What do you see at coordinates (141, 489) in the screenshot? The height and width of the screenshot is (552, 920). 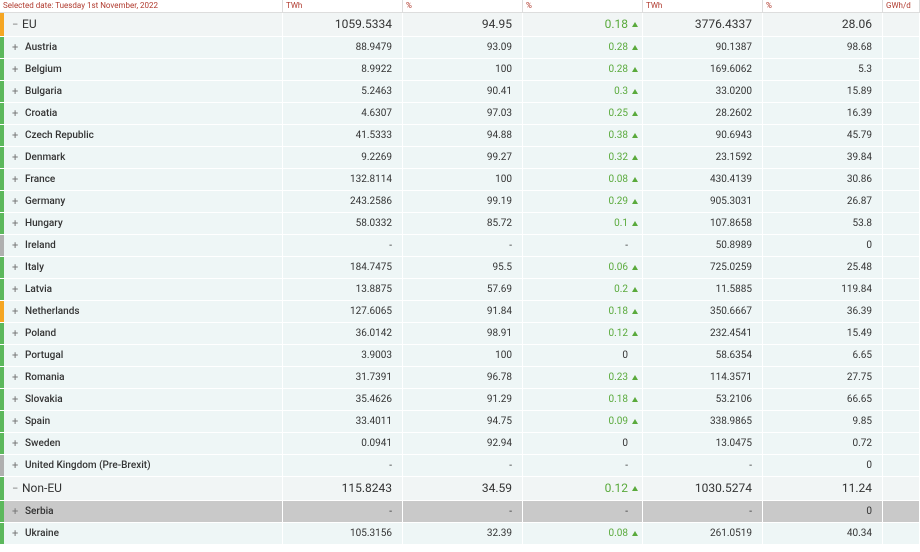 I see `name-cell: − Non-EU` at bounding box center [141, 489].